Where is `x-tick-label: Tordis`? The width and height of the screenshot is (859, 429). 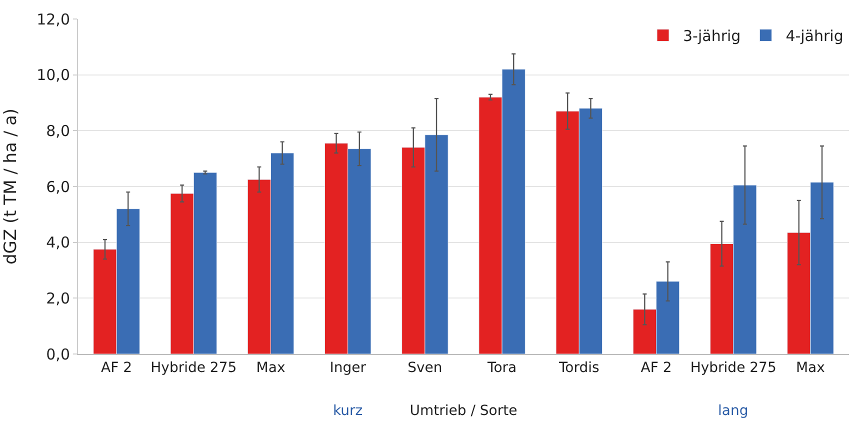 x-tick-label: Tordis is located at coordinates (579, 368).